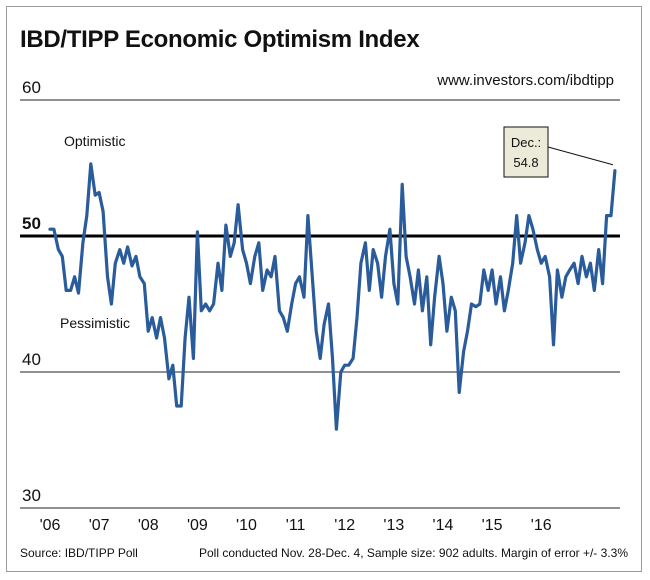  What do you see at coordinates (95, 323) in the screenshot?
I see `annotation-pessimistic: Pessimistic` at bounding box center [95, 323].